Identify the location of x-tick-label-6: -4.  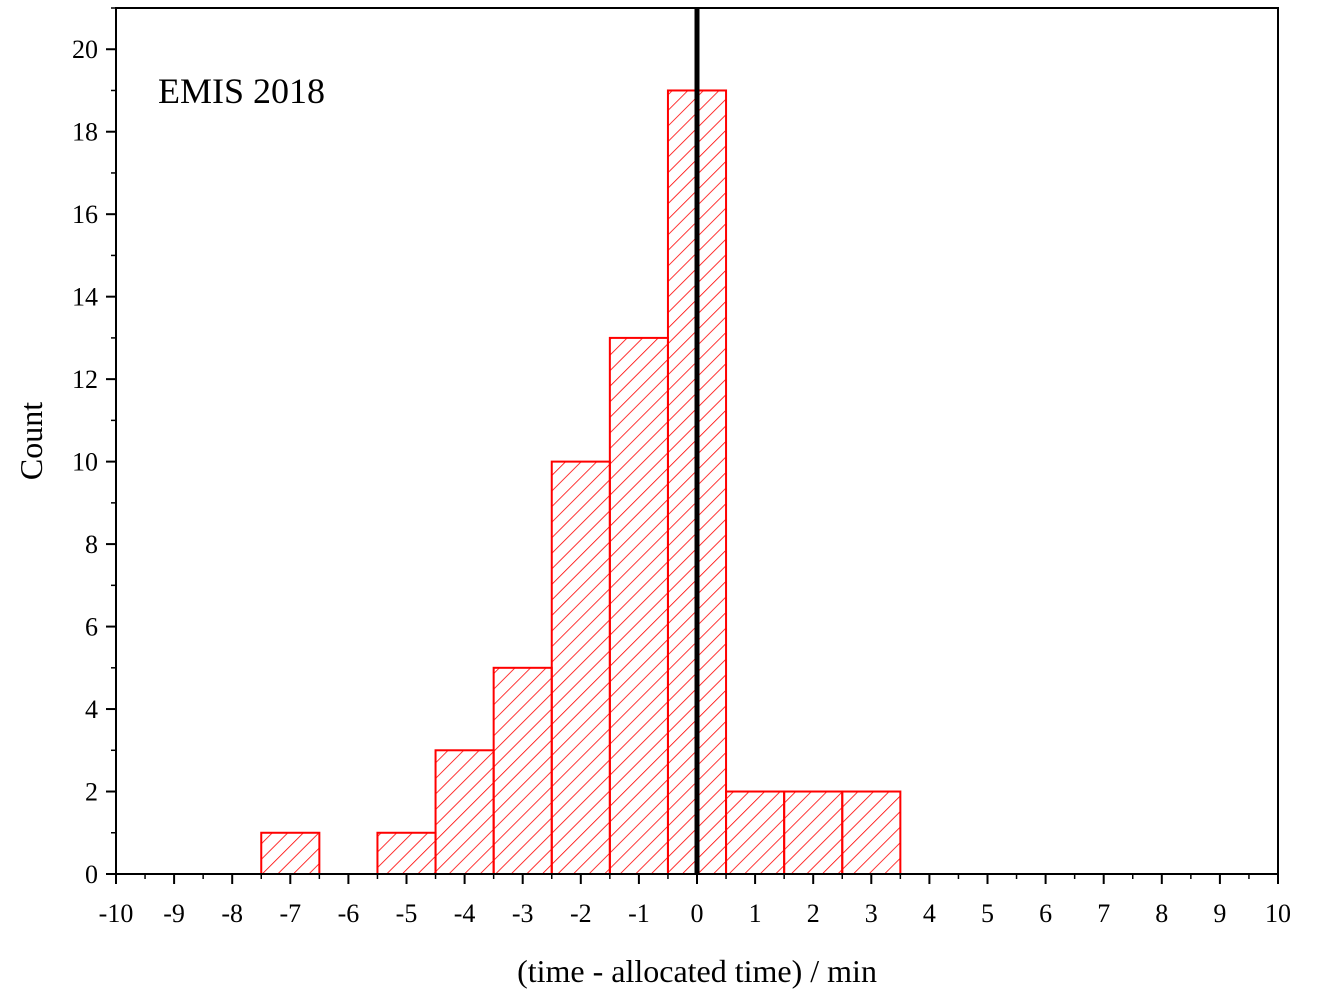
(465, 913).